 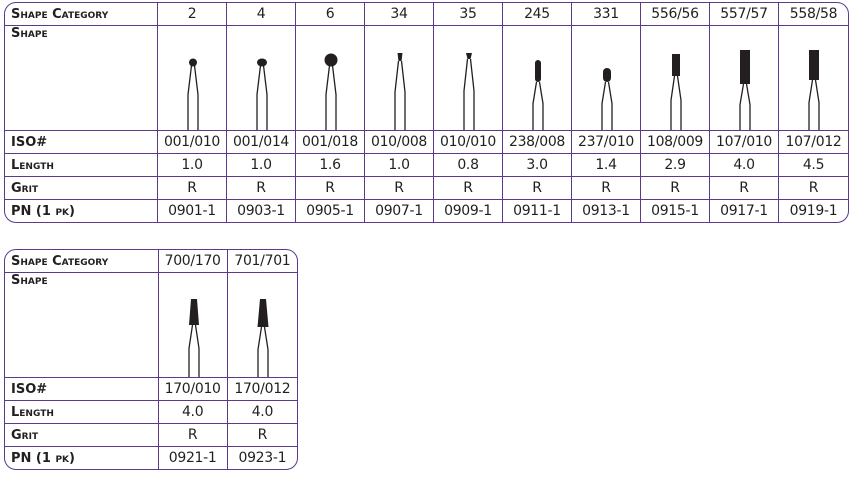 I want to click on row-length: Length 4.0 4.0, so click(x=151, y=412).